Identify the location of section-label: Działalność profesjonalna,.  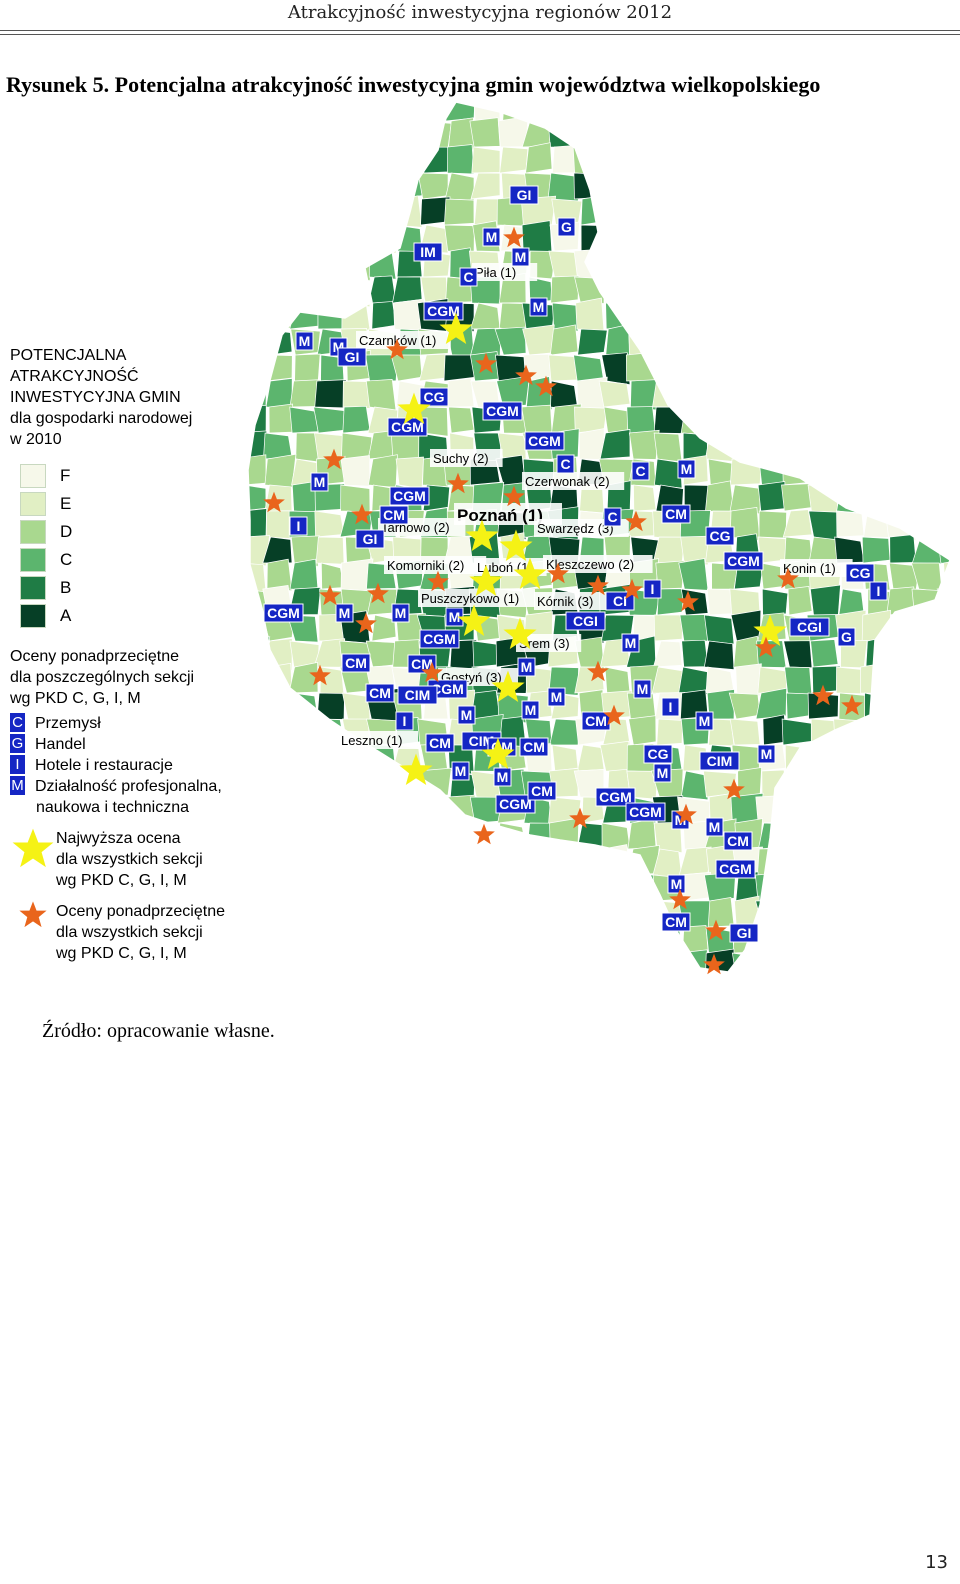
(128, 786).